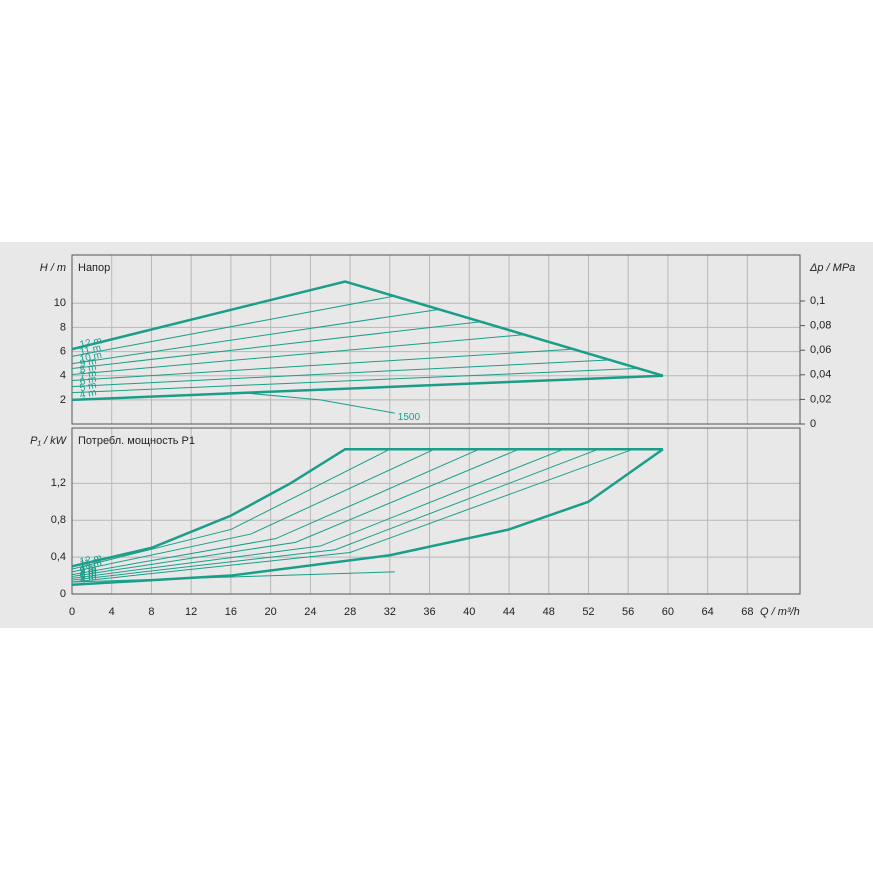 The height and width of the screenshot is (878, 873). Describe the element at coordinates (136, 441) in the screenshot. I see `chart-title: Потребл. мощность P1` at that location.